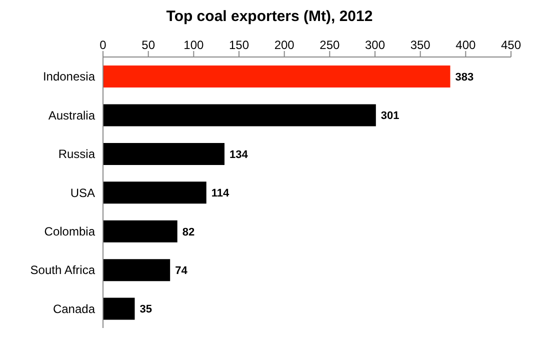  Describe the element at coordinates (511, 45) in the screenshot. I see `x-tick-label: 450` at that location.